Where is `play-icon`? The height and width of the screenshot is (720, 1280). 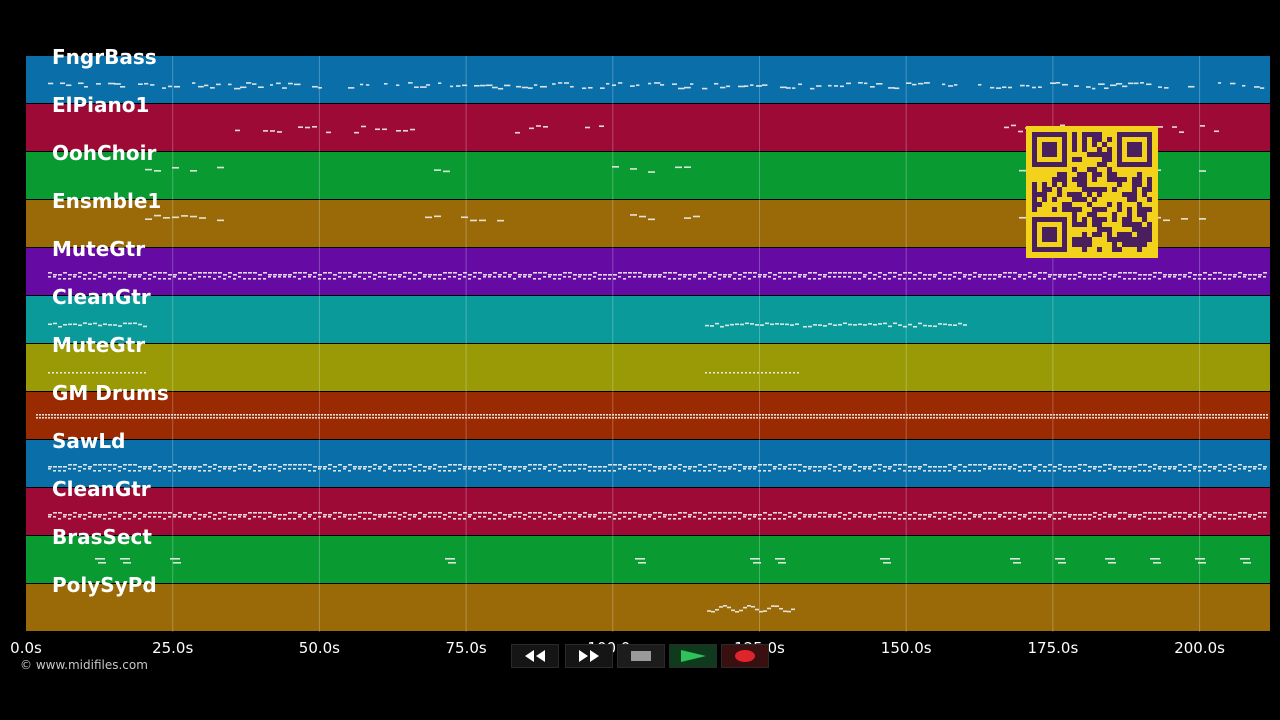 play-icon is located at coordinates (693, 656).